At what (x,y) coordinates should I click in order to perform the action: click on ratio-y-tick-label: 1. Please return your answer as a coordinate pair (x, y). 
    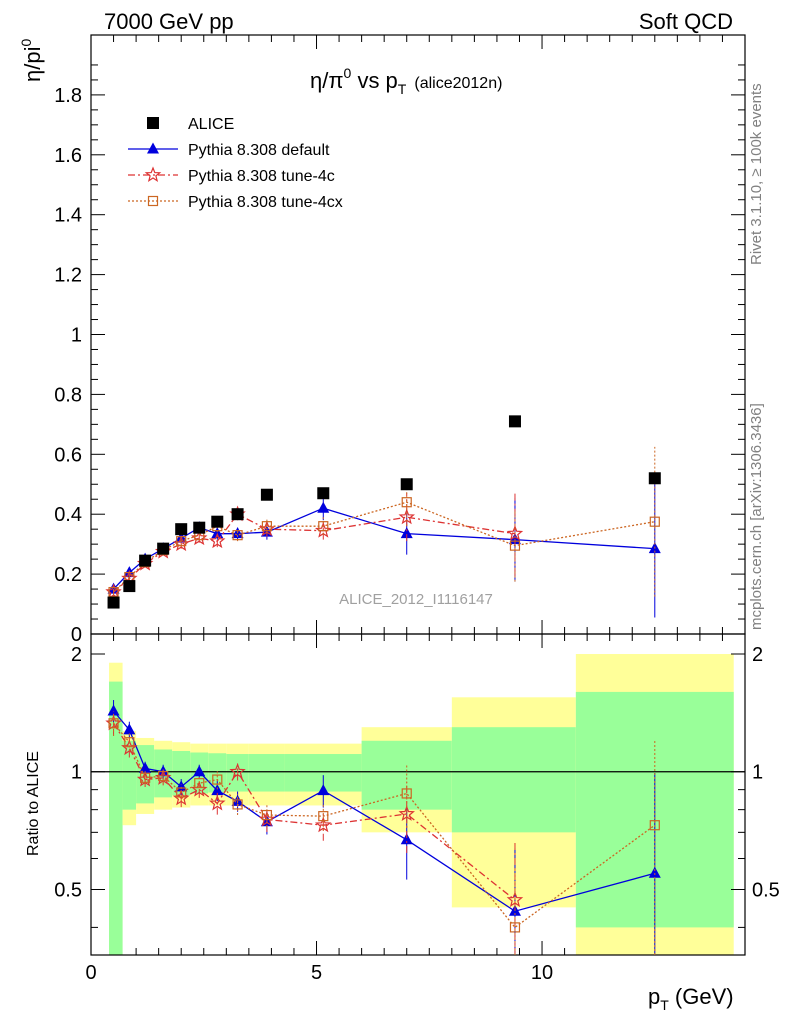
    Looking at the image, I should click on (76, 773).